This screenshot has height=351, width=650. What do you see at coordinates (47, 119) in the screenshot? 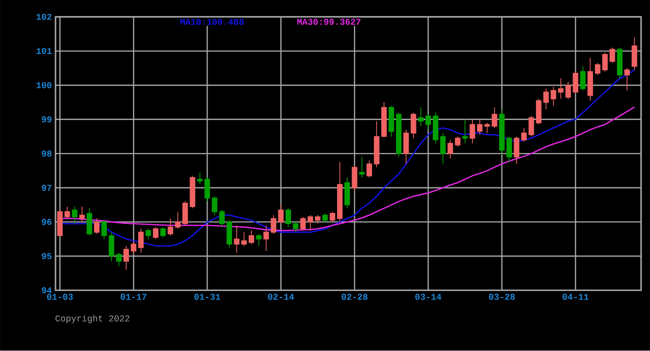
I see `y-tick-label: 99` at bounding box center [47, 119].